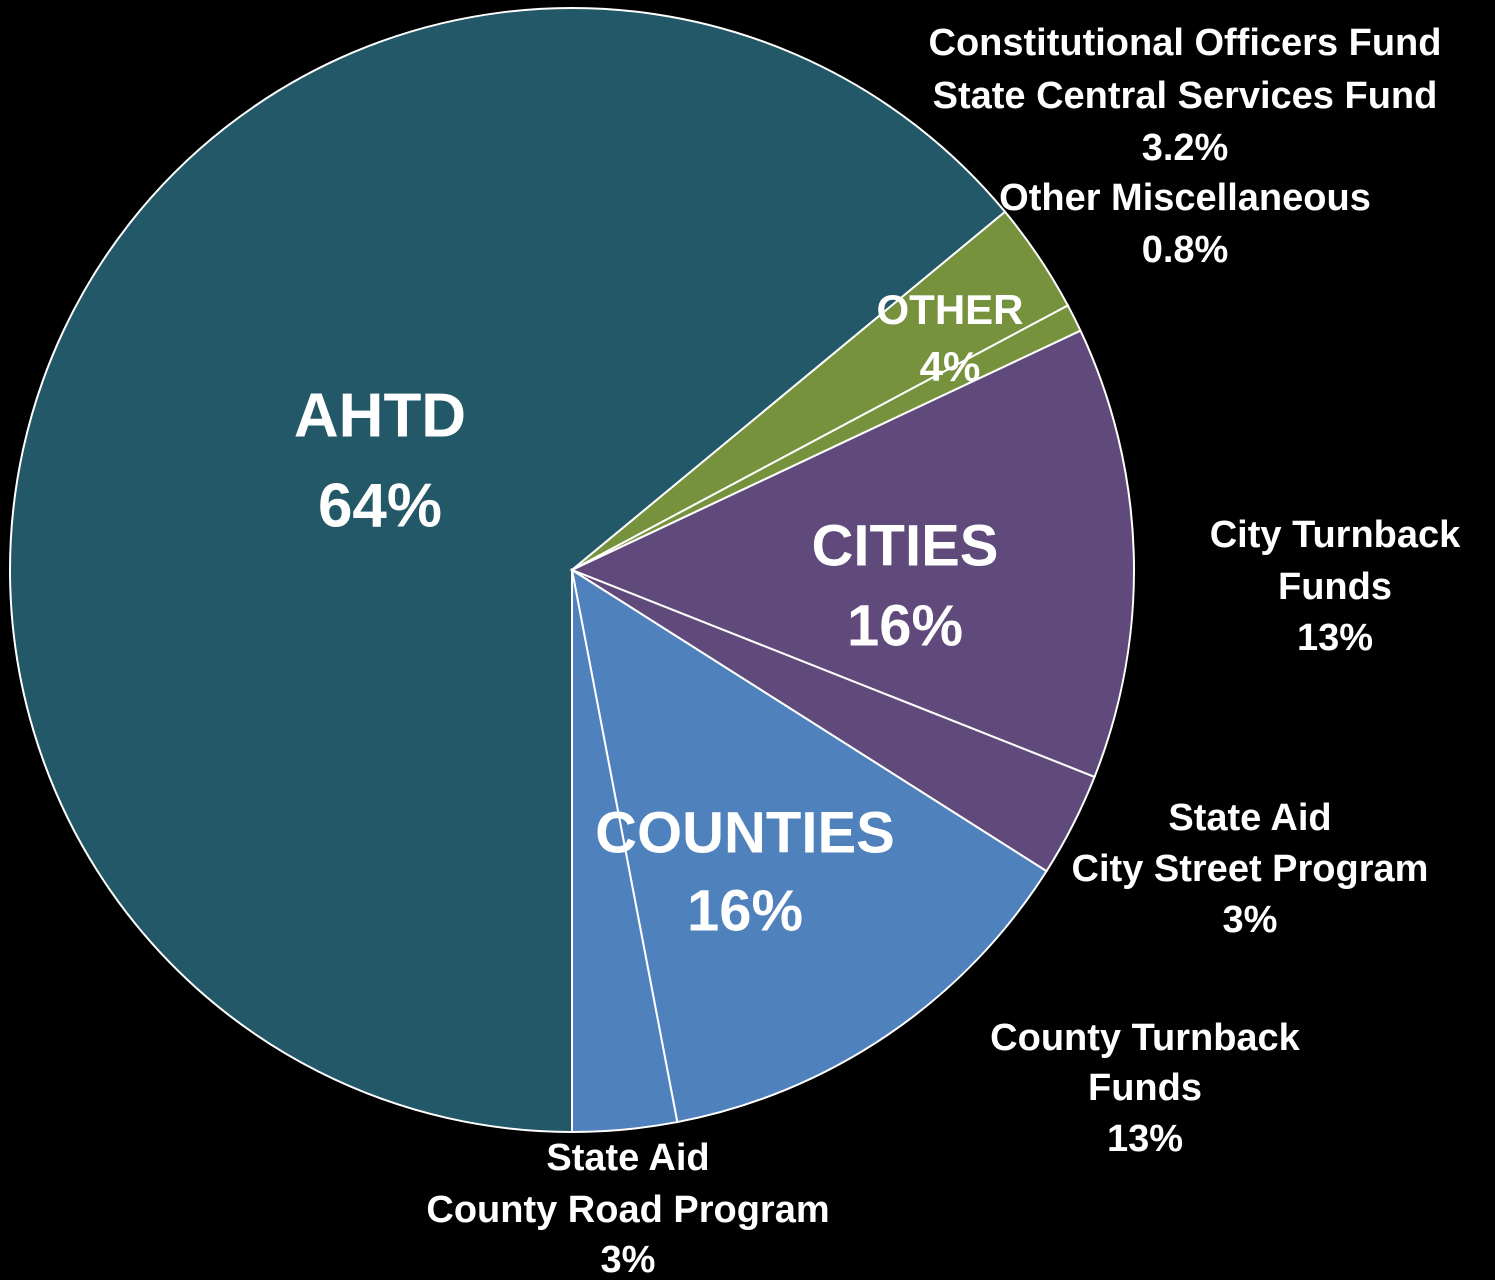 The width and height of the screenshot is (1495, 1280). I want to click on slice-value-label: 3.2%, so click(1185, 148).